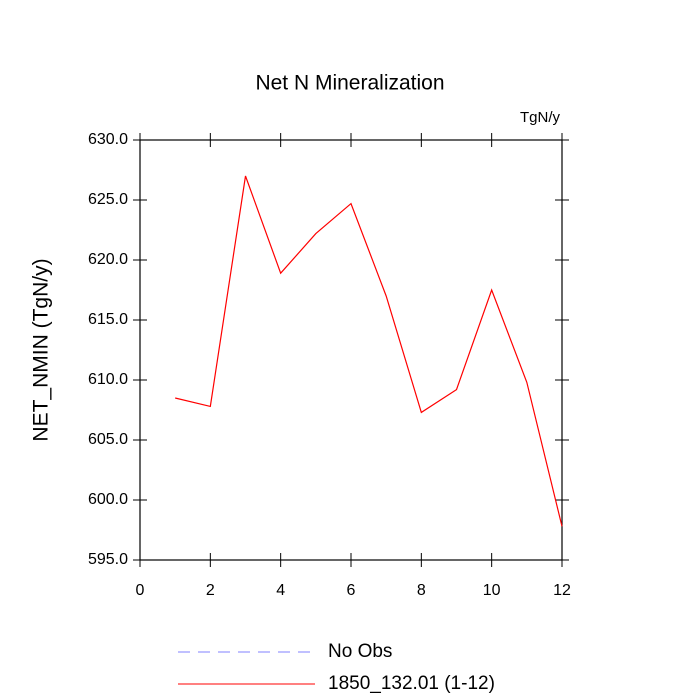 The image size is (700, 700). Describe the element at coordinates (108, 379) in the screenshot. I see `y-tick-label: 610.0` at that location.